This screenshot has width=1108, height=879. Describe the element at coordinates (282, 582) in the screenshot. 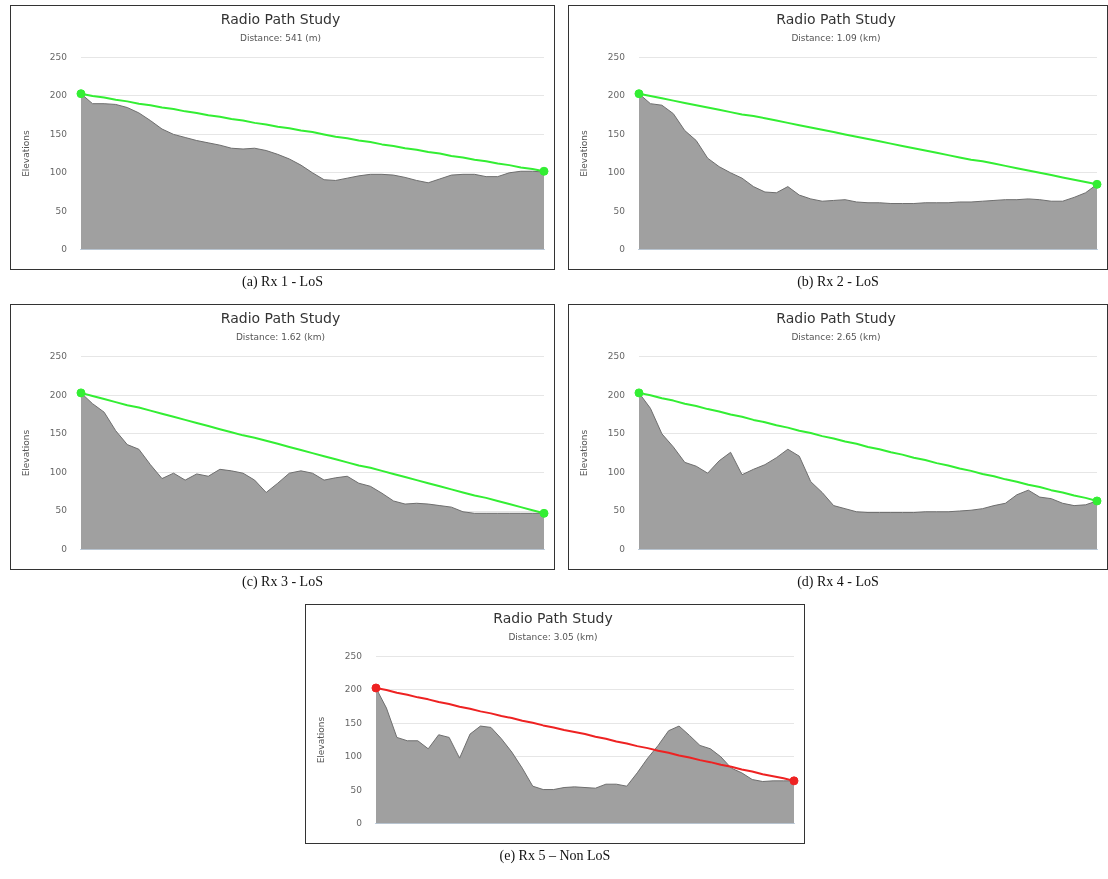

I see `text: (c) Rx 3 - LoS` at that location.